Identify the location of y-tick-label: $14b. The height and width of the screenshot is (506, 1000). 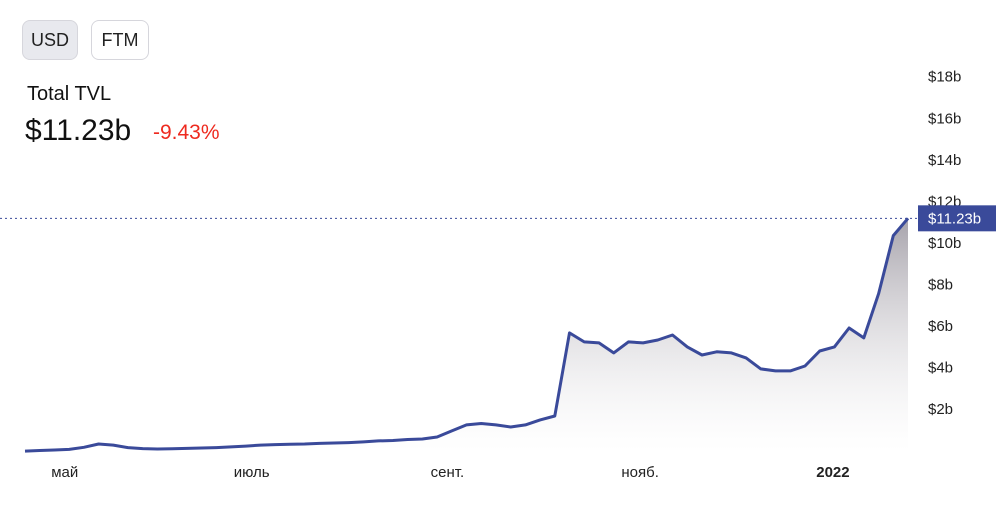
(944, 160).